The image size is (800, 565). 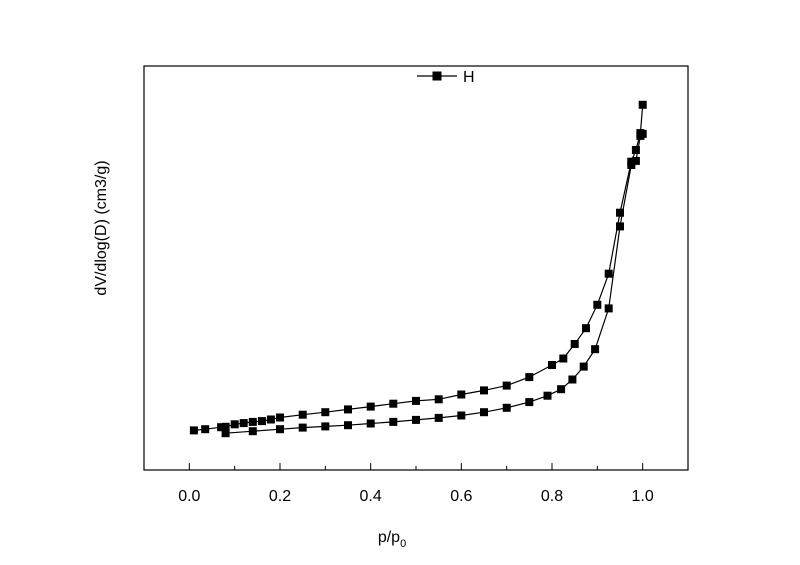 I want to click on x-axis-tick-labels: 0.0 0.2 0.4 0.6 0.8 1.0, so click(x=416, y=496).